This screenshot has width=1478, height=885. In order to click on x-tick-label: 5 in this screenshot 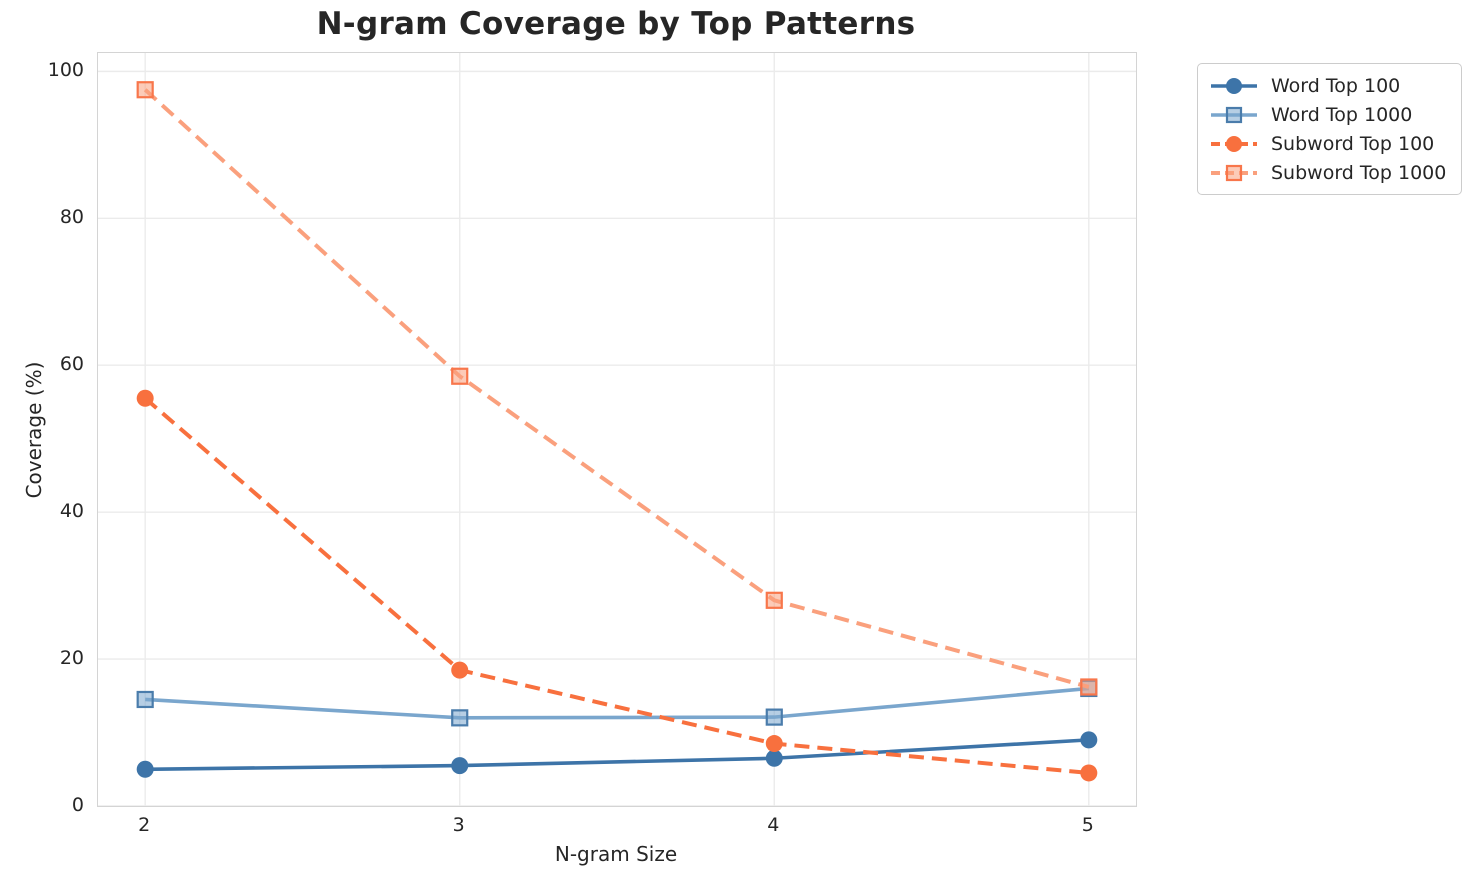, I will do `click(1087, 825)`.